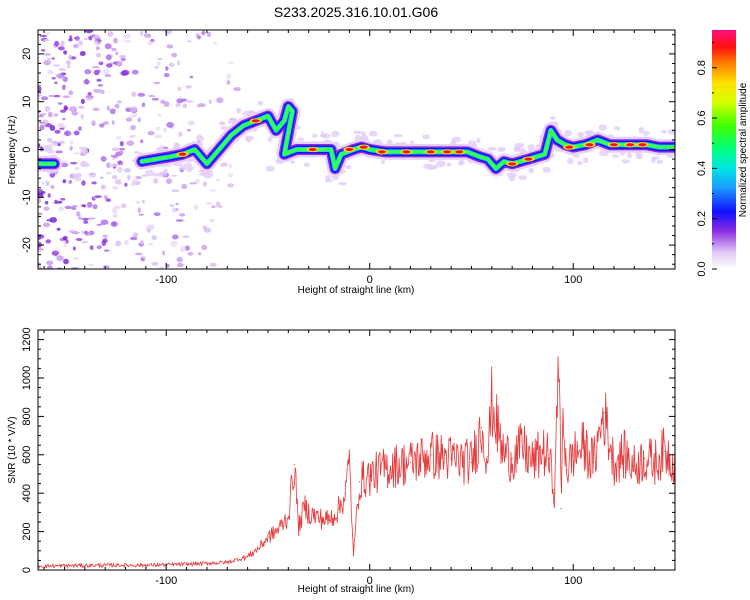 This screenshot has width=750, height=600. What do you see at coordinates (702, 117) in the screenshot?
I see `colorbar-tick-label: 0.6` at bounding box center [702, 117].